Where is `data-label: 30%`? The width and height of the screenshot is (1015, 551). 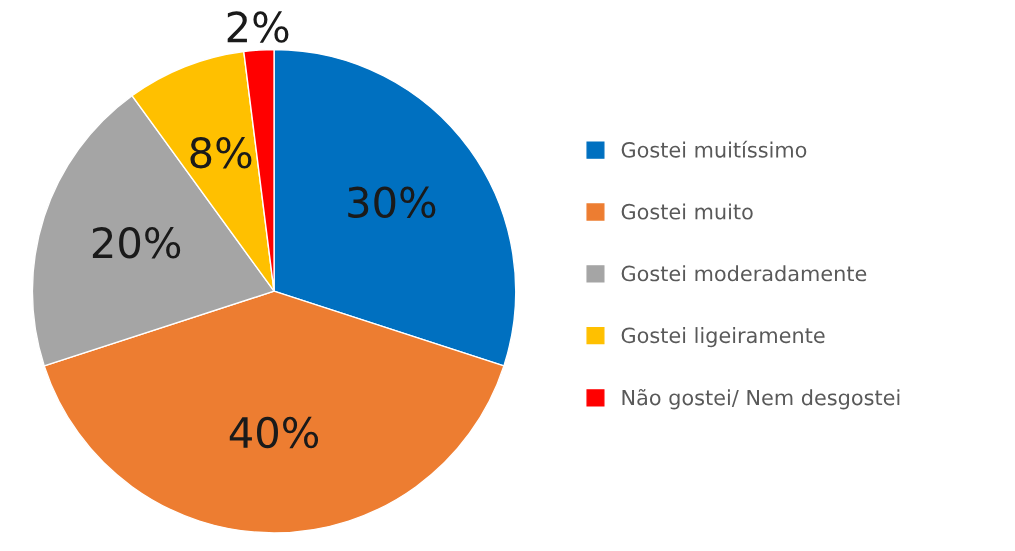 data-label: 30% is located at coordinates (392, 202).